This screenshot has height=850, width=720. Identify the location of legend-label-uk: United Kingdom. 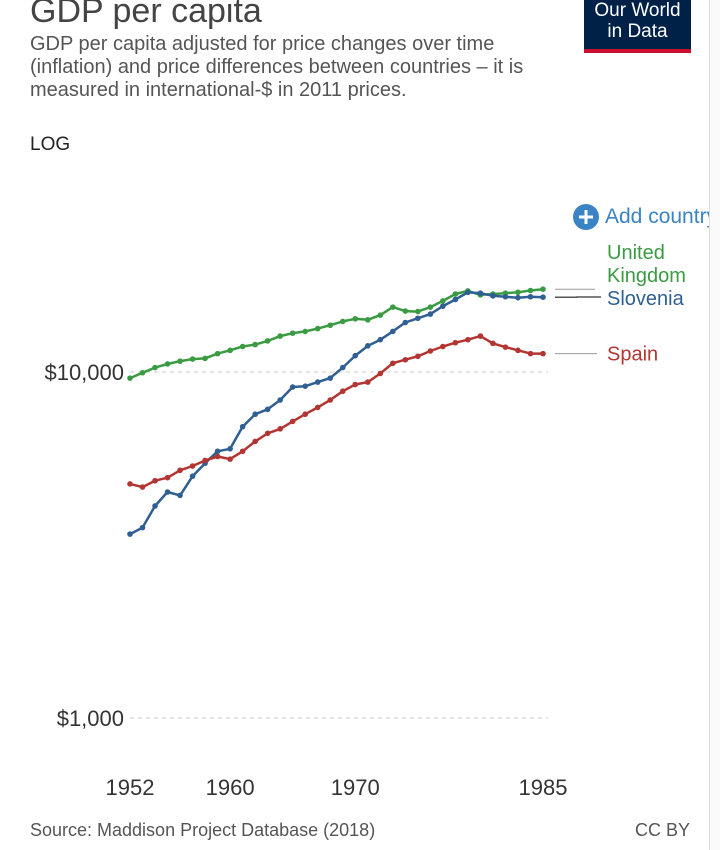
(646, 264).